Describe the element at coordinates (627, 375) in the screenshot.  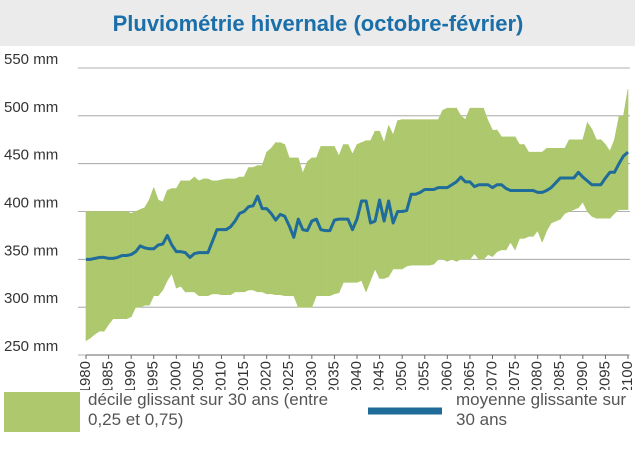
I see `x-tick-label: 2100` at that location.